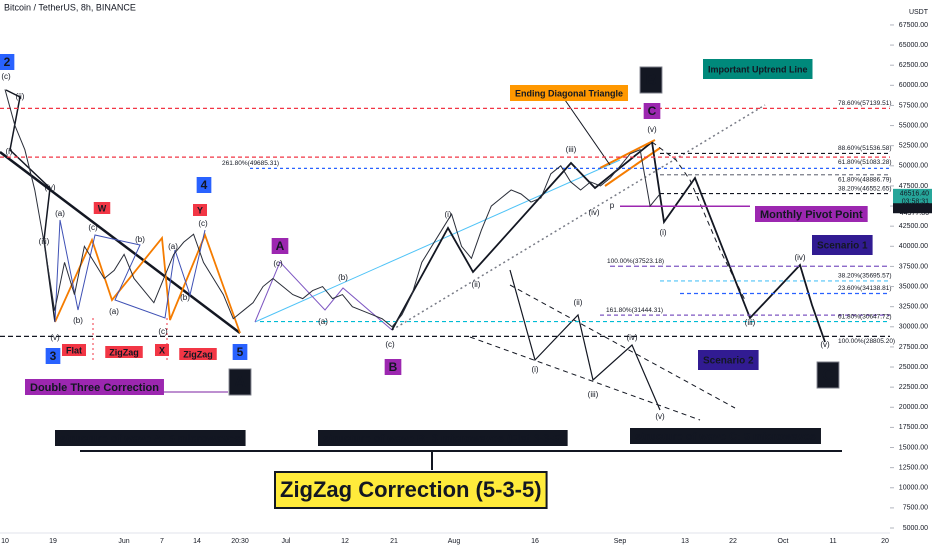 Image resolution: width=932 pixels, height=550 pixels. I want to click on channel-line, so click(437, 241).